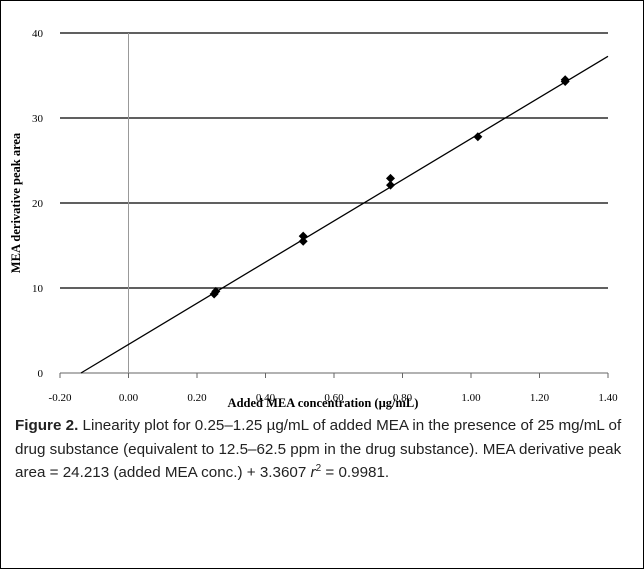 The height and width of the screenshot is (569, 644). What do you see at coordinates (540, 398) in the screenshot?
I see `x-tick-label-7: 1.20` at bounding box center [540, 398].